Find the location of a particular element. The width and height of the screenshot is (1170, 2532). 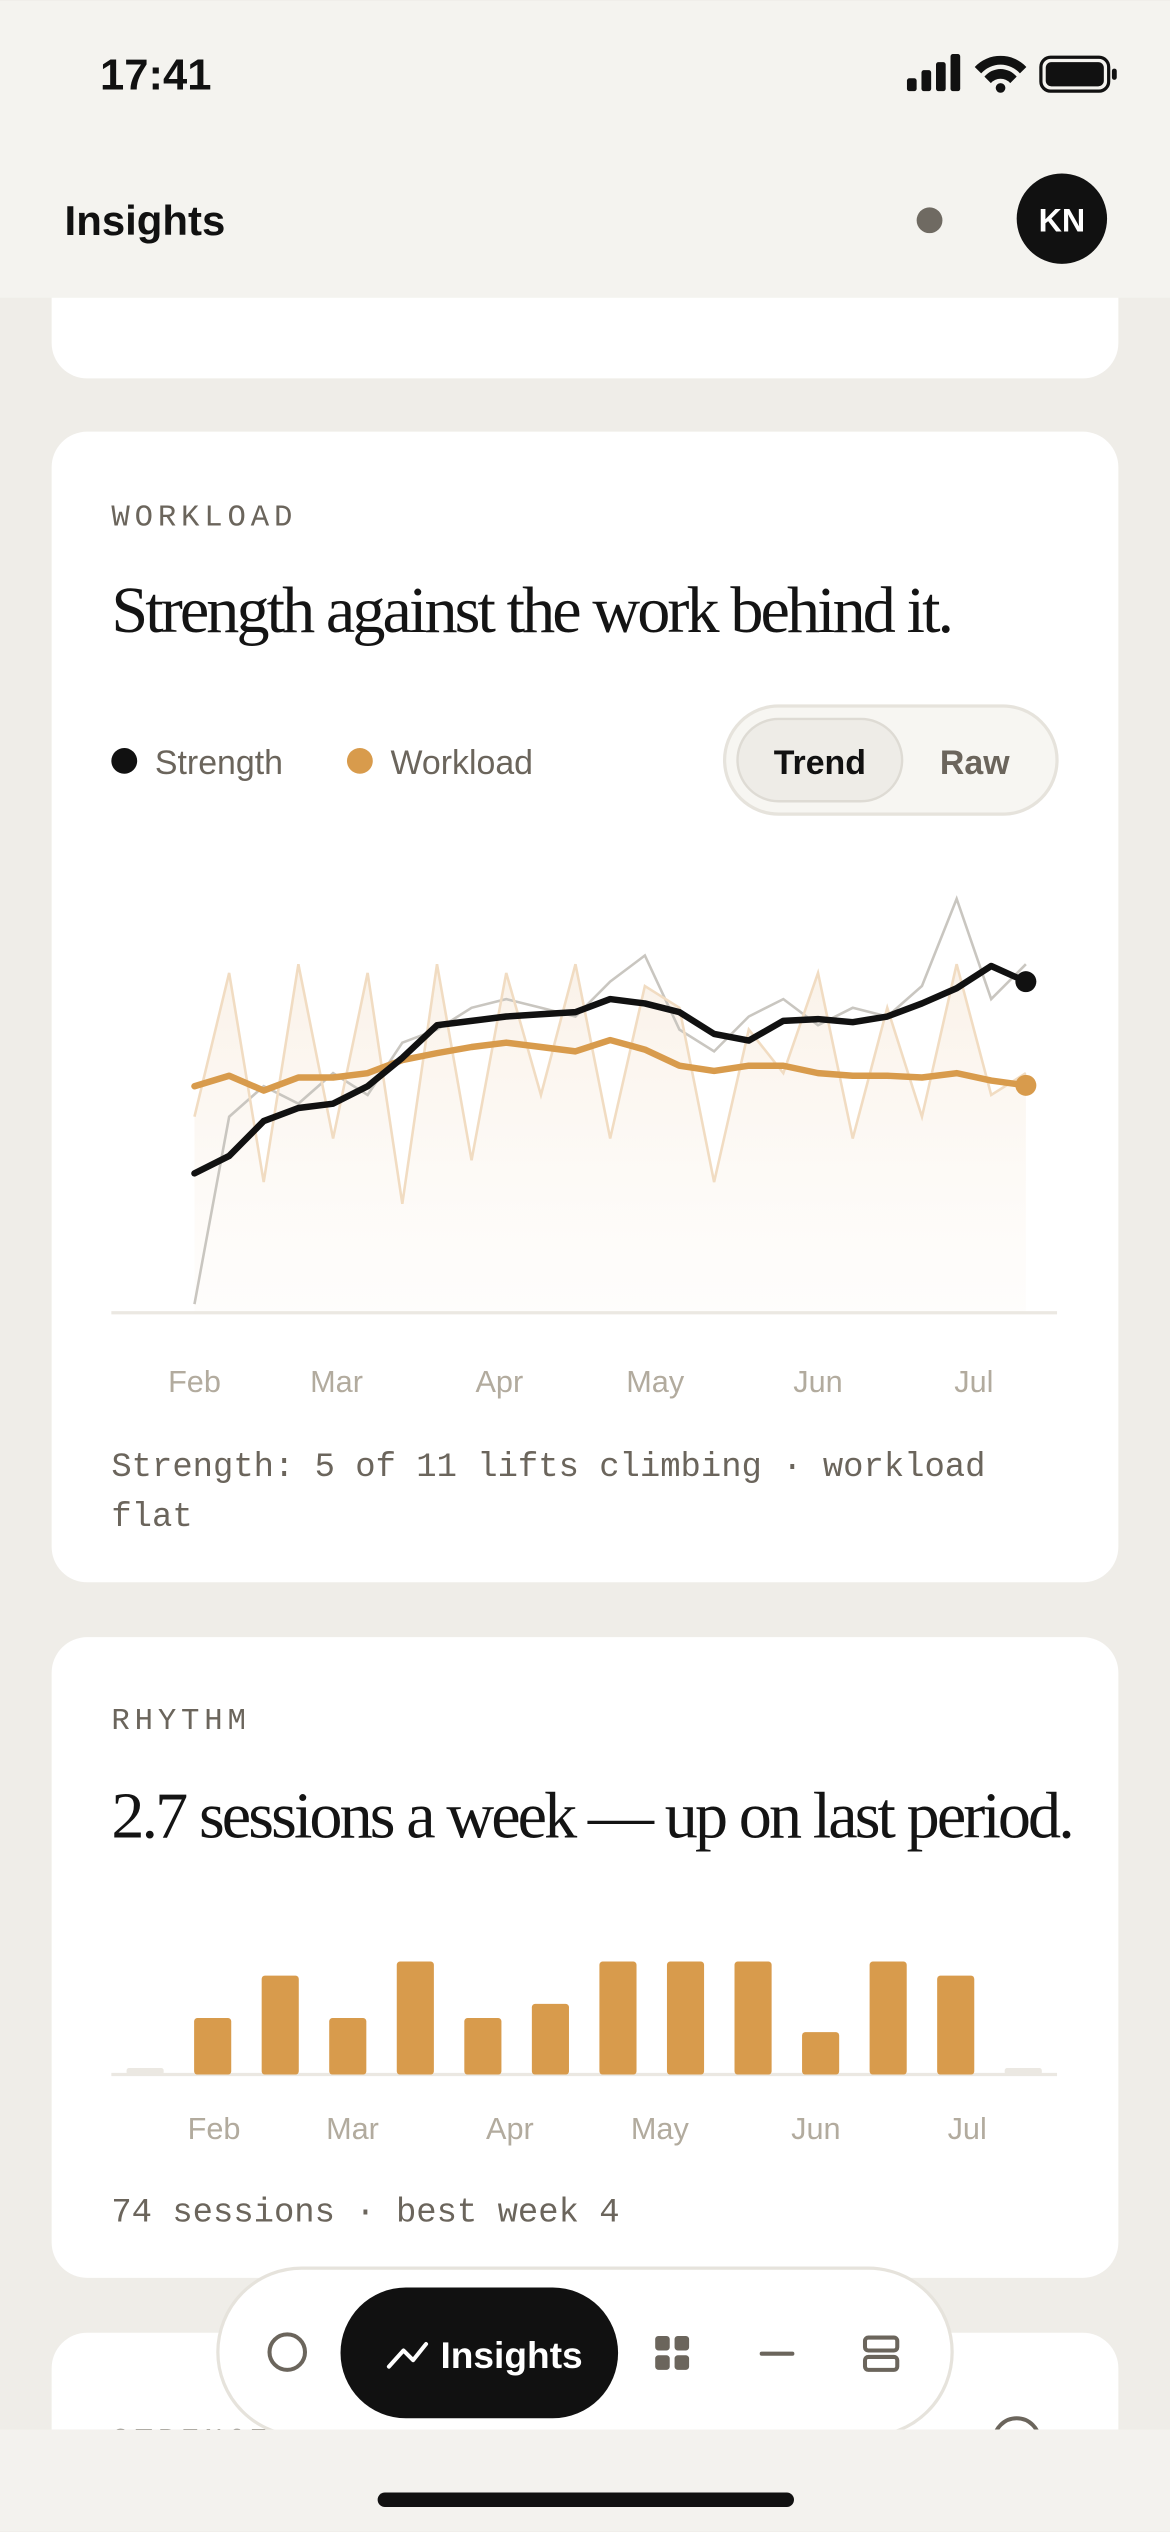

home-area is located at coordinates (585, 2480).